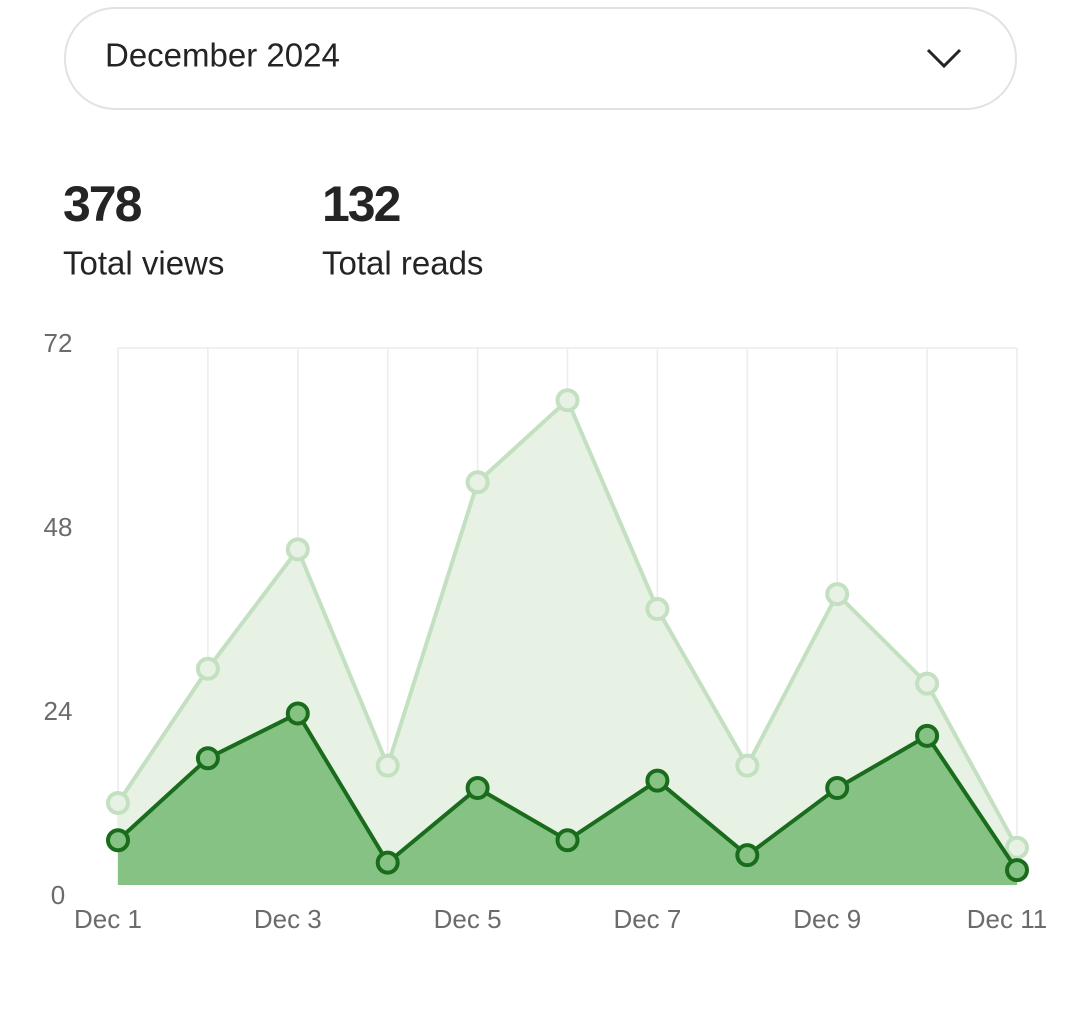 Image resolution: width=1080 pixels, height=1009 pixels. I want to click on stat-value: 378, so click(102, 204).